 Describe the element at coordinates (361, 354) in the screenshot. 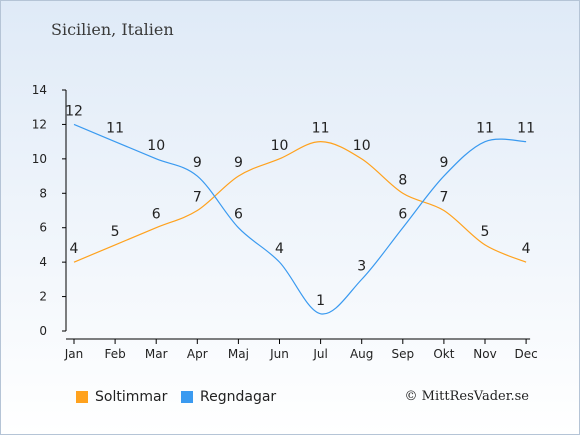

I see `x-tick-label: Aug` at that location.